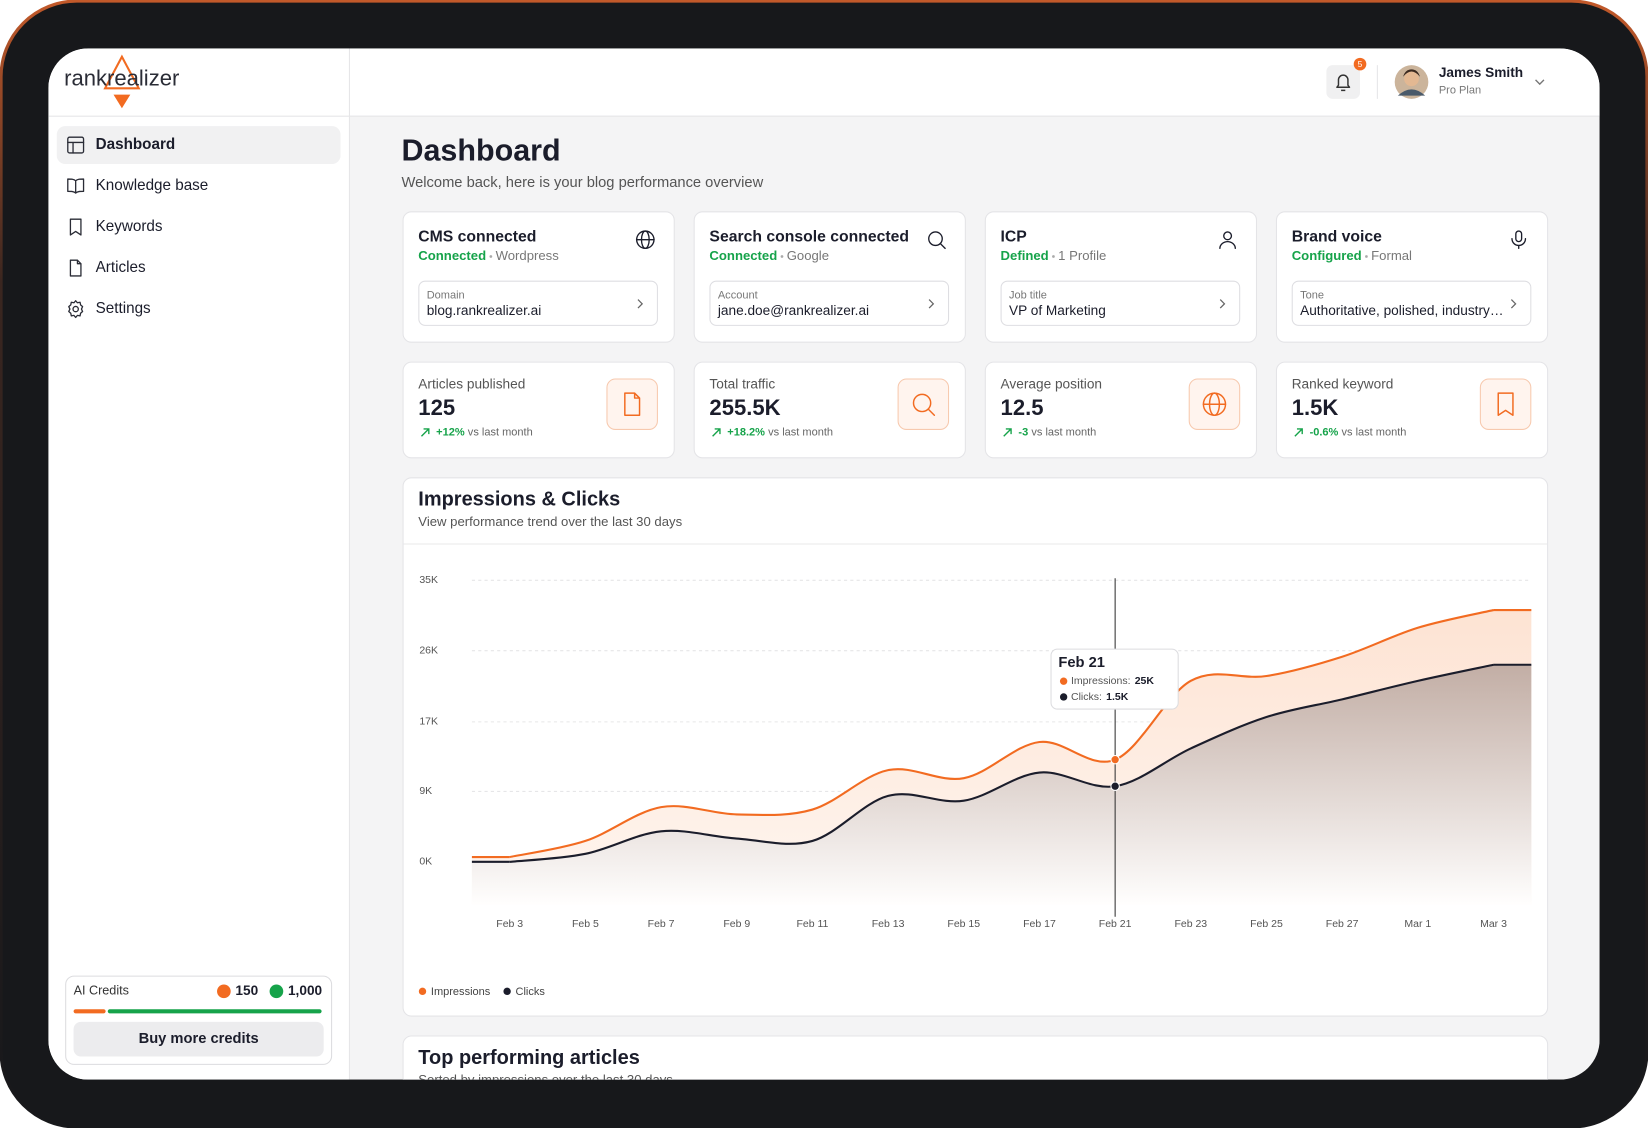 Image resolution: width=1648 pixels, height=1128 pixels. What do you see at coordinates (1266, 924) in the screenshot?
I see `x-tick-label: Feb 25` at bounding box center [1266, 924].